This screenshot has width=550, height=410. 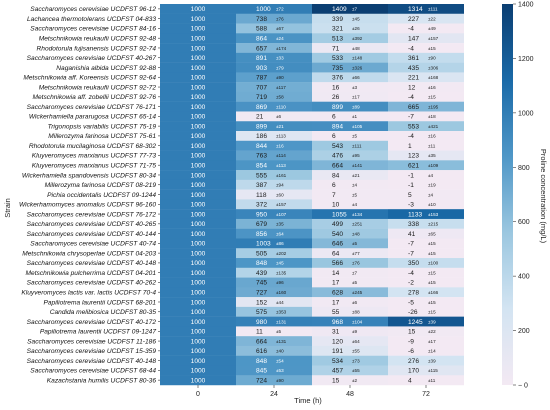 I want to click on cell-value-label: 21, so click(x=260, y=117).